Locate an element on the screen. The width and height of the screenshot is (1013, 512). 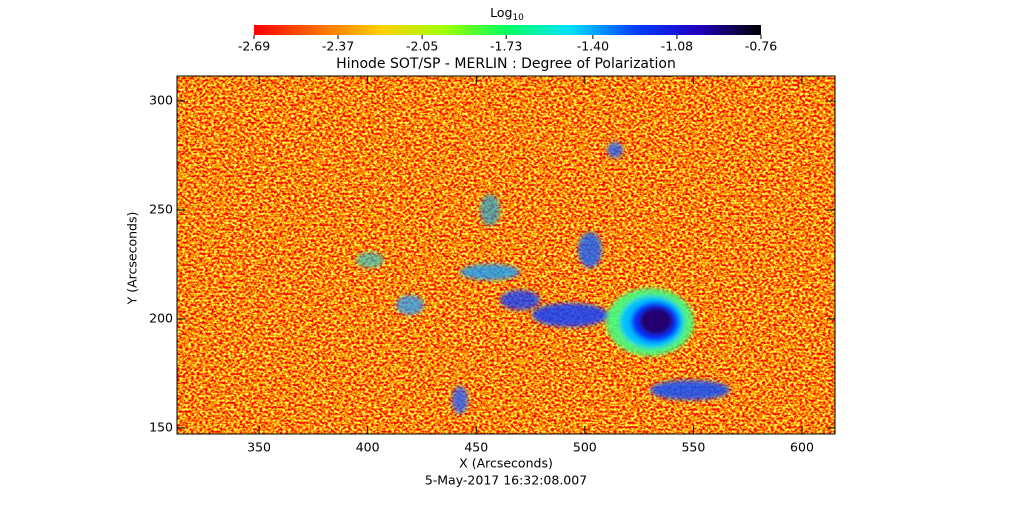
x-axis-label: X (Arcseconds) is located at coordinates (506, 463).